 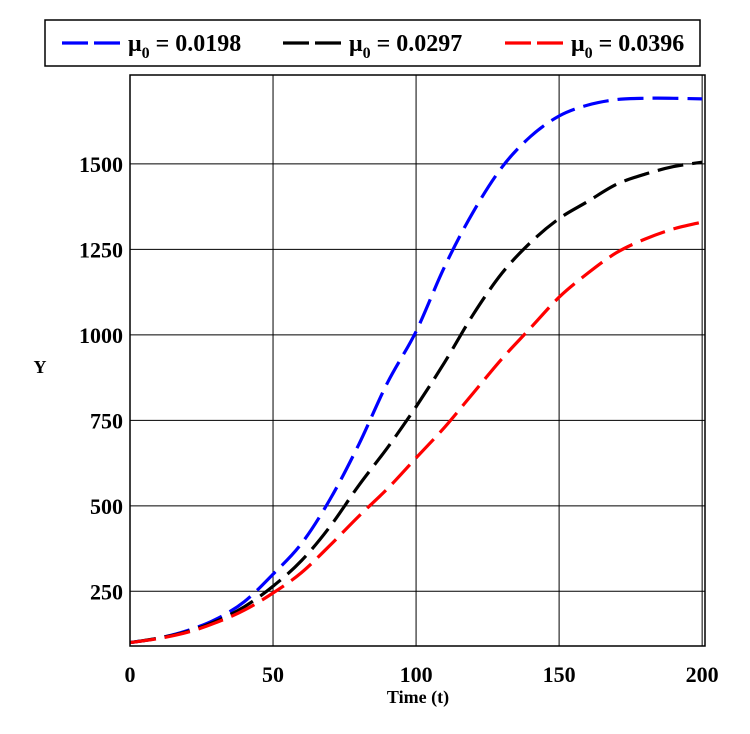 What do you see at coordinates (101, 164) in the screenshot?
I see `y-tick-label: 1500` at bounding box center [101, 164].